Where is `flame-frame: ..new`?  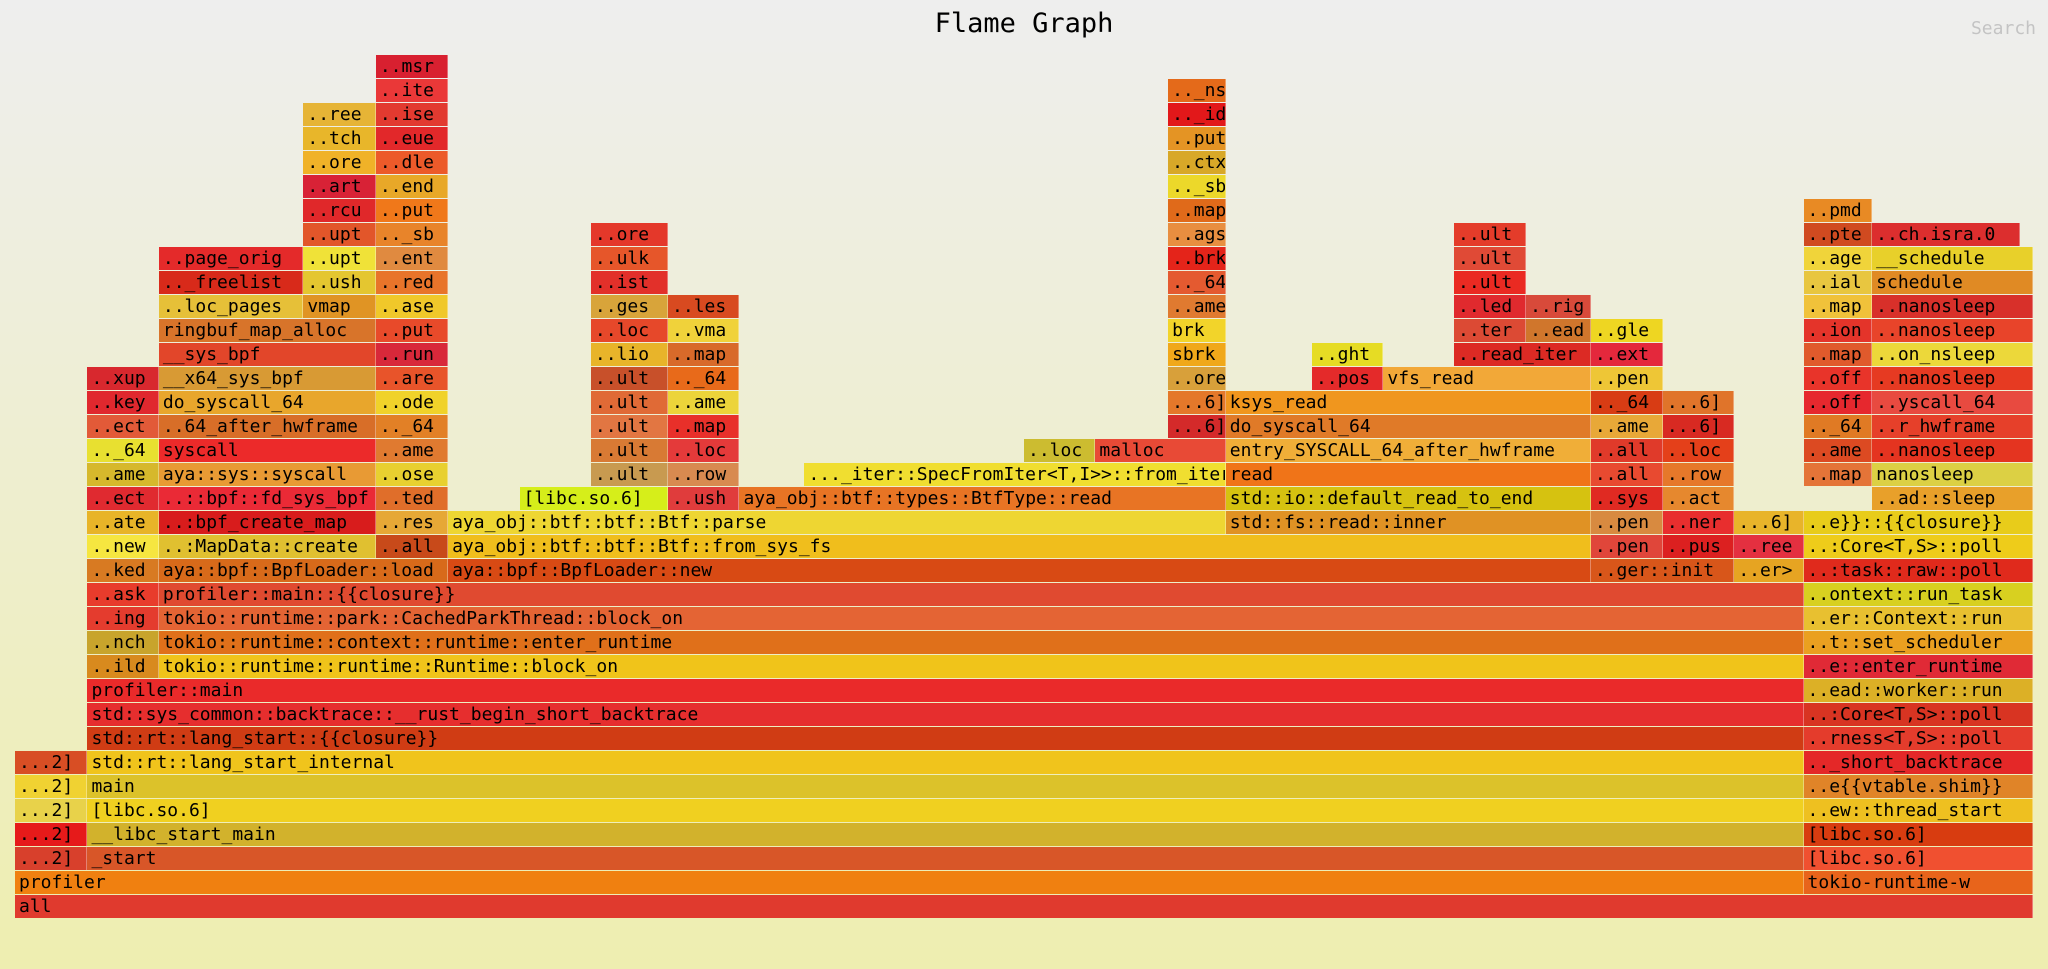 flame-frame: ..new is located at coordinates (123, 546).